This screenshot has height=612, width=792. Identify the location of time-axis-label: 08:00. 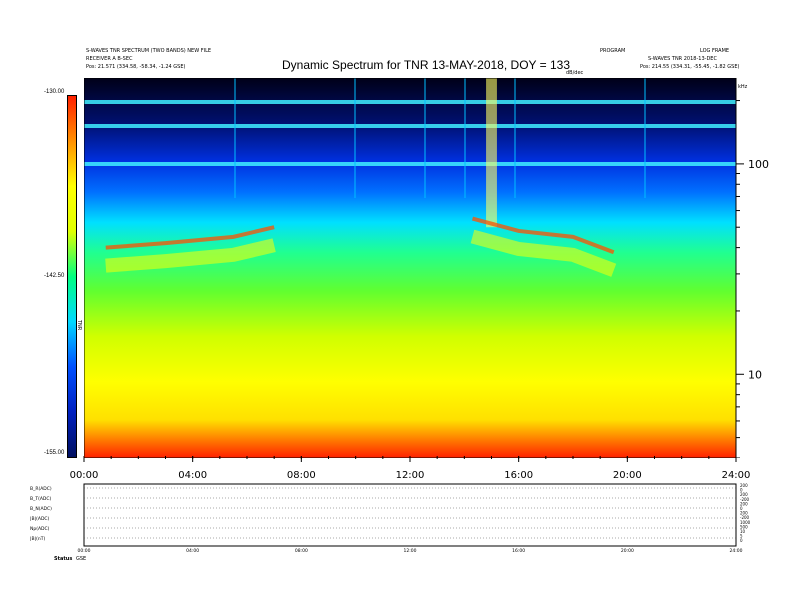
(301, 475).